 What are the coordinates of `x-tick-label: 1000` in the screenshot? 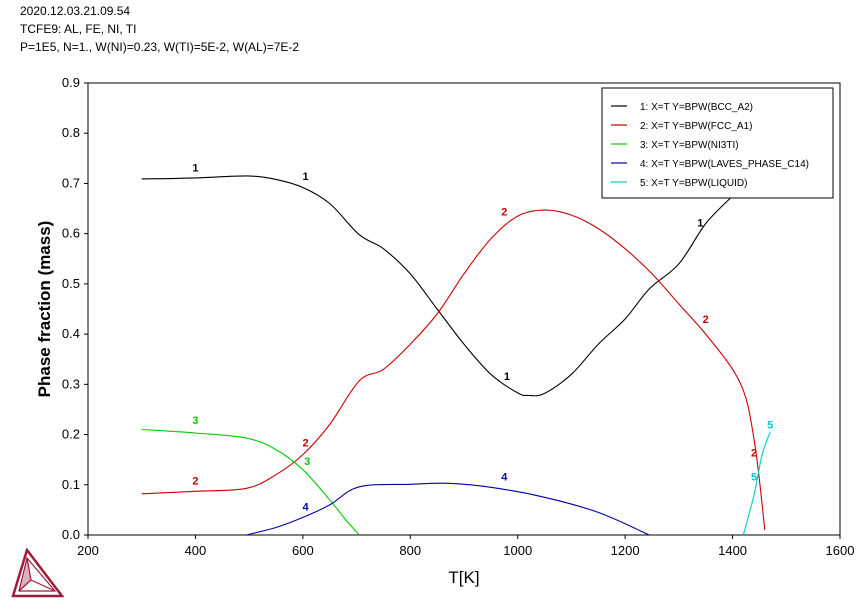 It's located at (517, 550).